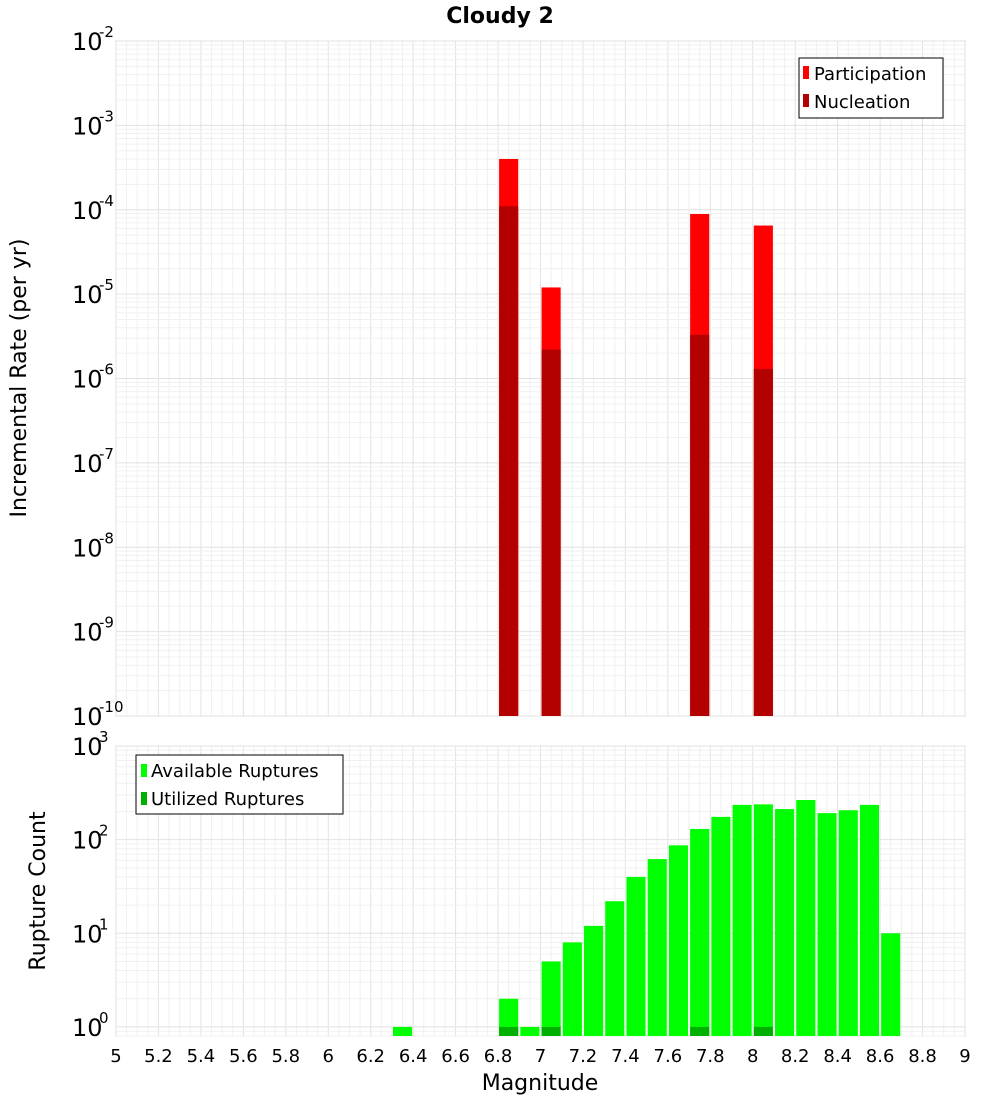 This screenshot has width=1000, height=1100. I want to click on rate-legend-box, so click(871, 88).